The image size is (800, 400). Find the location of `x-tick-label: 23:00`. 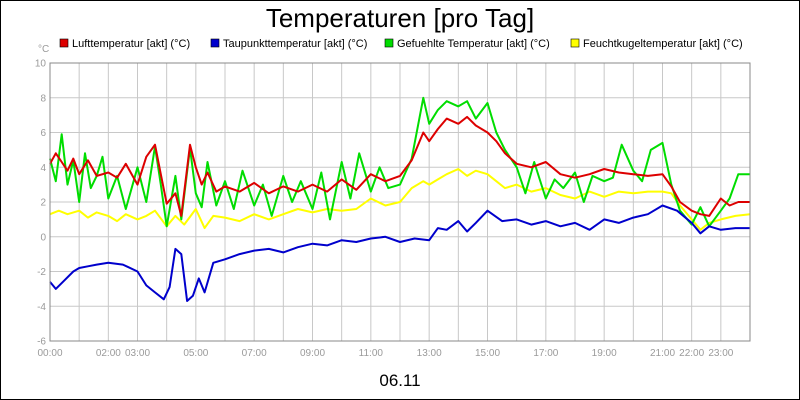

x-tick-label: 23:00 is located at coordinates (720, 353).